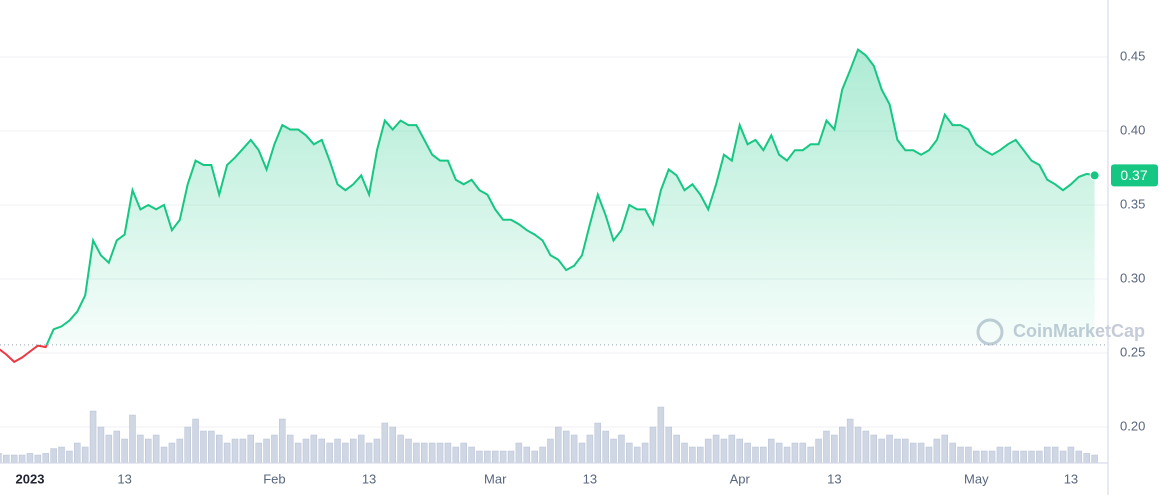 Image resolution: width=1161 pixels, height=495 pixels. I want to click on x-tick-label: Feb, so click(274, 478).